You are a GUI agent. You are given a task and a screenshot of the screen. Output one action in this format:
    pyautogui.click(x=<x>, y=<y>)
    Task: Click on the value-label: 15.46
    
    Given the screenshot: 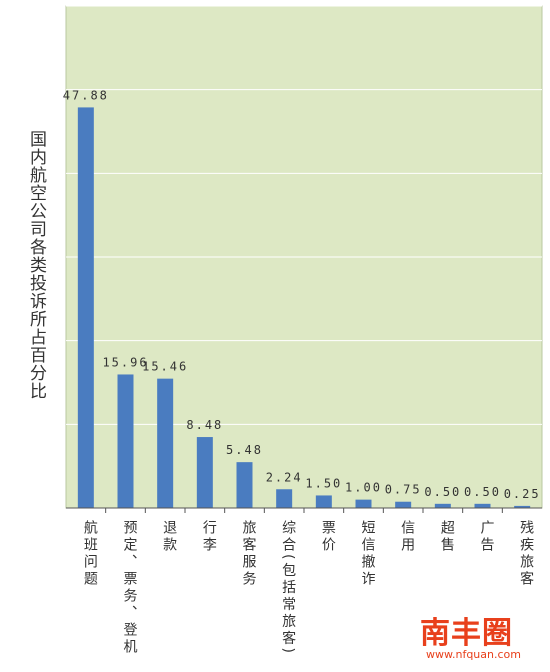 What is the action you would take?
    pyautogui.click(x=165, y=367)
    